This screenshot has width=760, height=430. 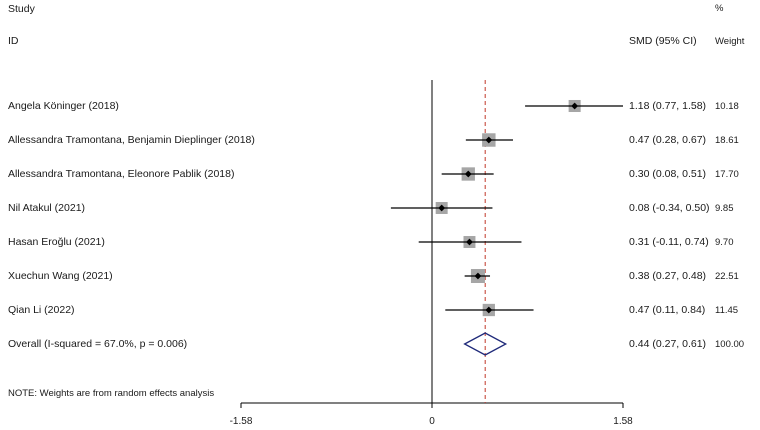 What do you see at coordinates (669, 242) in the screenshot?
I see `study-ci-text: 0.31 (-0.11, 0.74)` at bounding box center [669, 242].